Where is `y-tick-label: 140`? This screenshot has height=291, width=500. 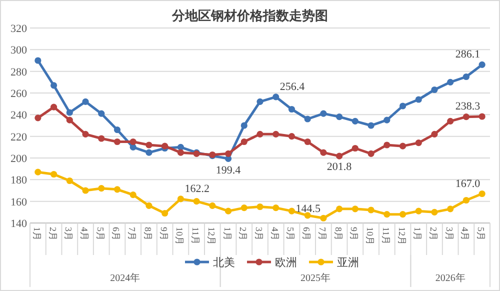 y-tick-label: 140 is located at coordinates (19, 224).